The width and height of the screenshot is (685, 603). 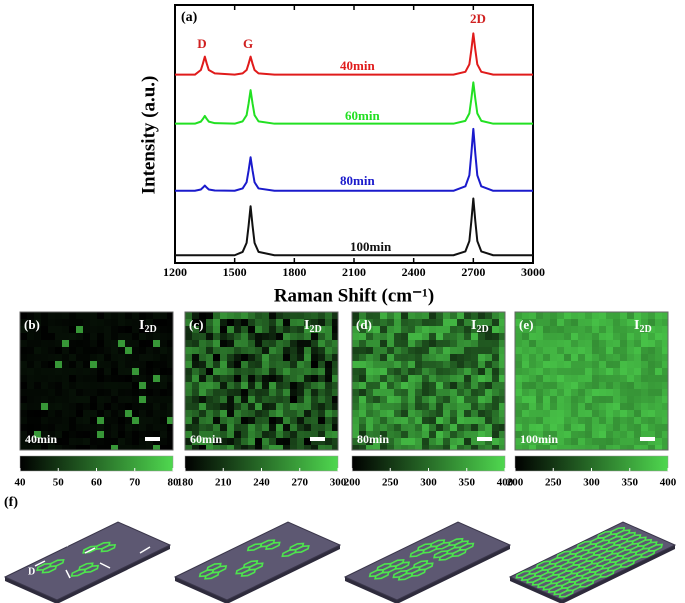 I want to click on intensity-symbol: I, so click(x=306, y=325).